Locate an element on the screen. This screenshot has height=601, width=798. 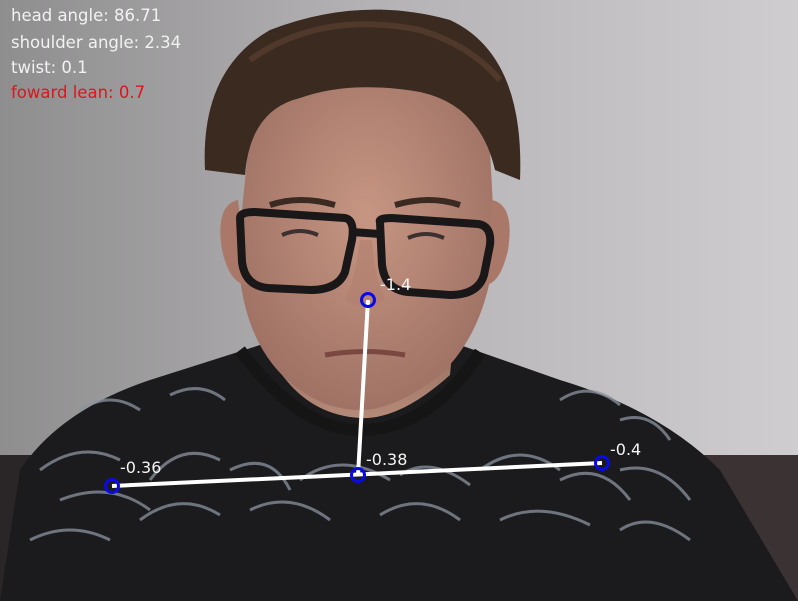
shoulder-angle-readout: shoulder angle: 2.34 is located at coordinates (96, 42).